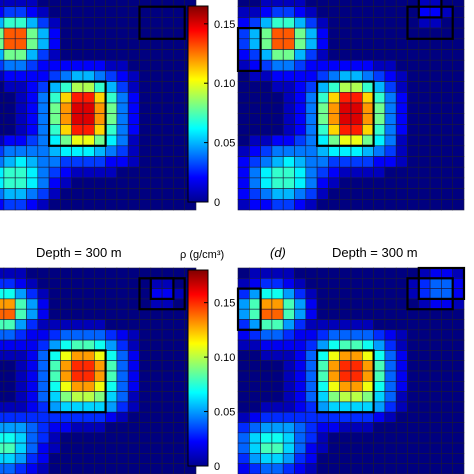 This screenshot has height=474, width=474. Describe the element at coordinates (217, 467) in the screenshot. I see `colorbar-tick-label: 0` at that location.